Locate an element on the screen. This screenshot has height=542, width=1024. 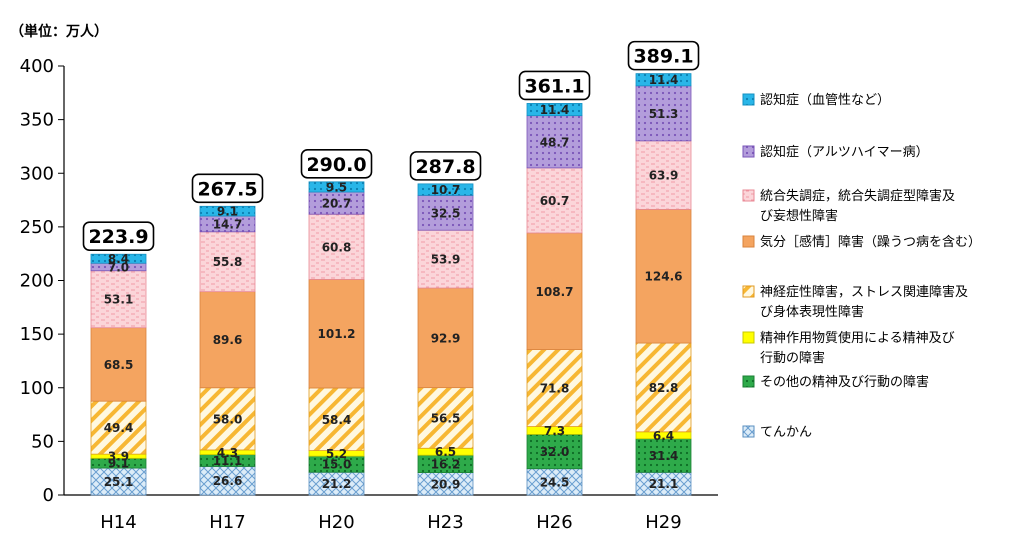
data-label: 24.5 is located at coordinates (555, 482).